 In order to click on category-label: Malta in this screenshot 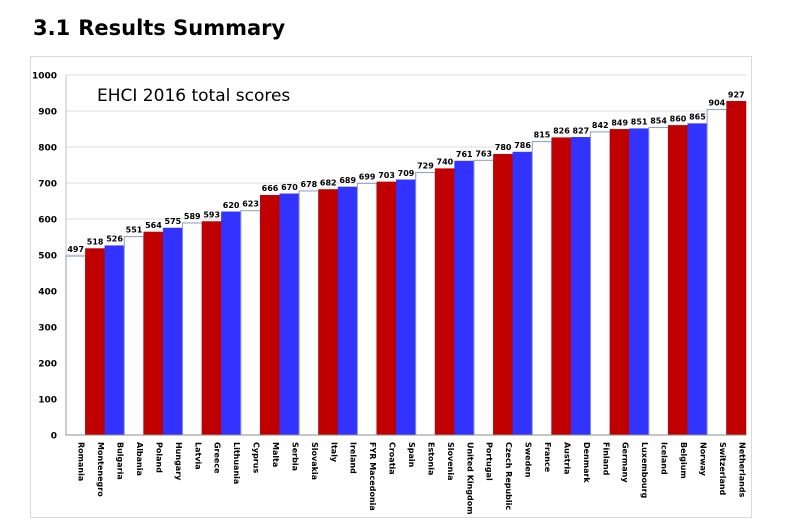, I will do `click(275, 454)`.